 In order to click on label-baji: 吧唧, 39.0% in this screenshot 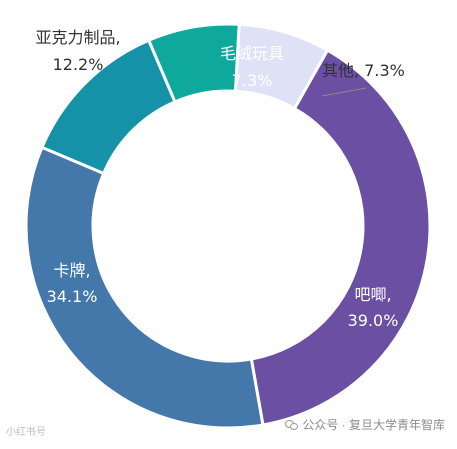, I will do `click(373, 307)`.